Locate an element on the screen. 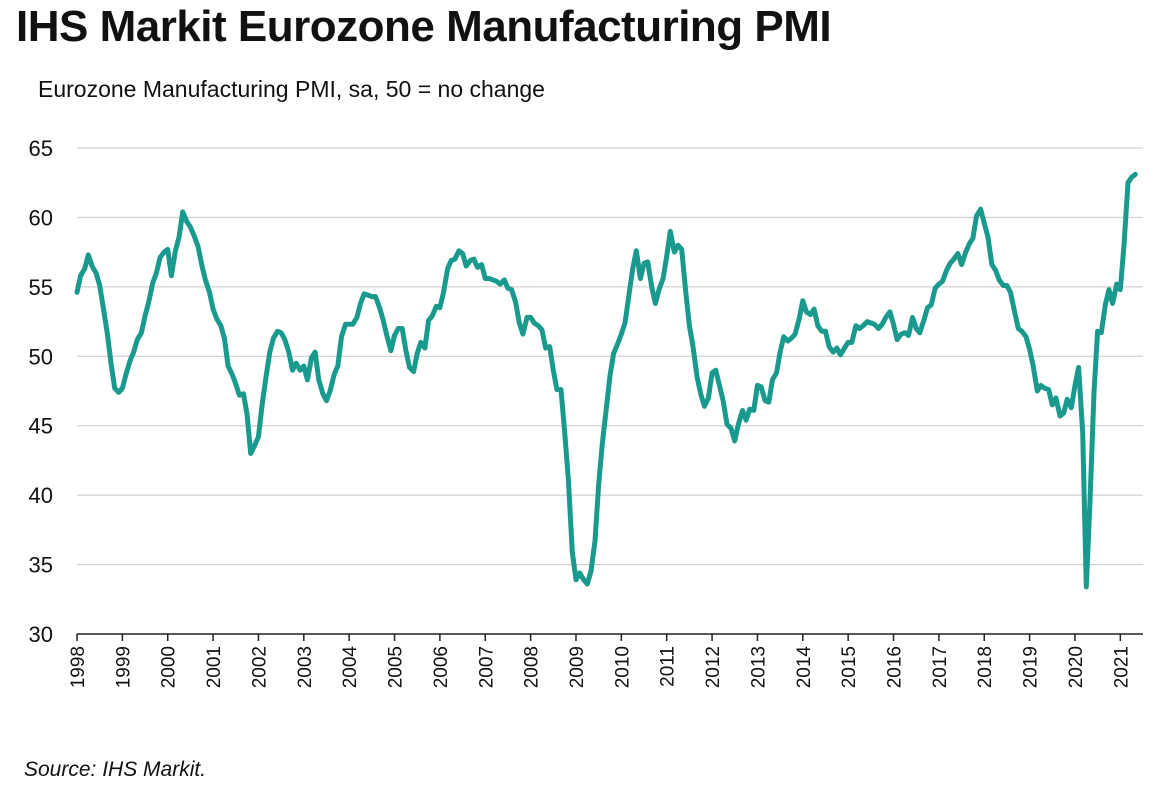  x-tick-label: 2003 is located at coordinates (305, 667).